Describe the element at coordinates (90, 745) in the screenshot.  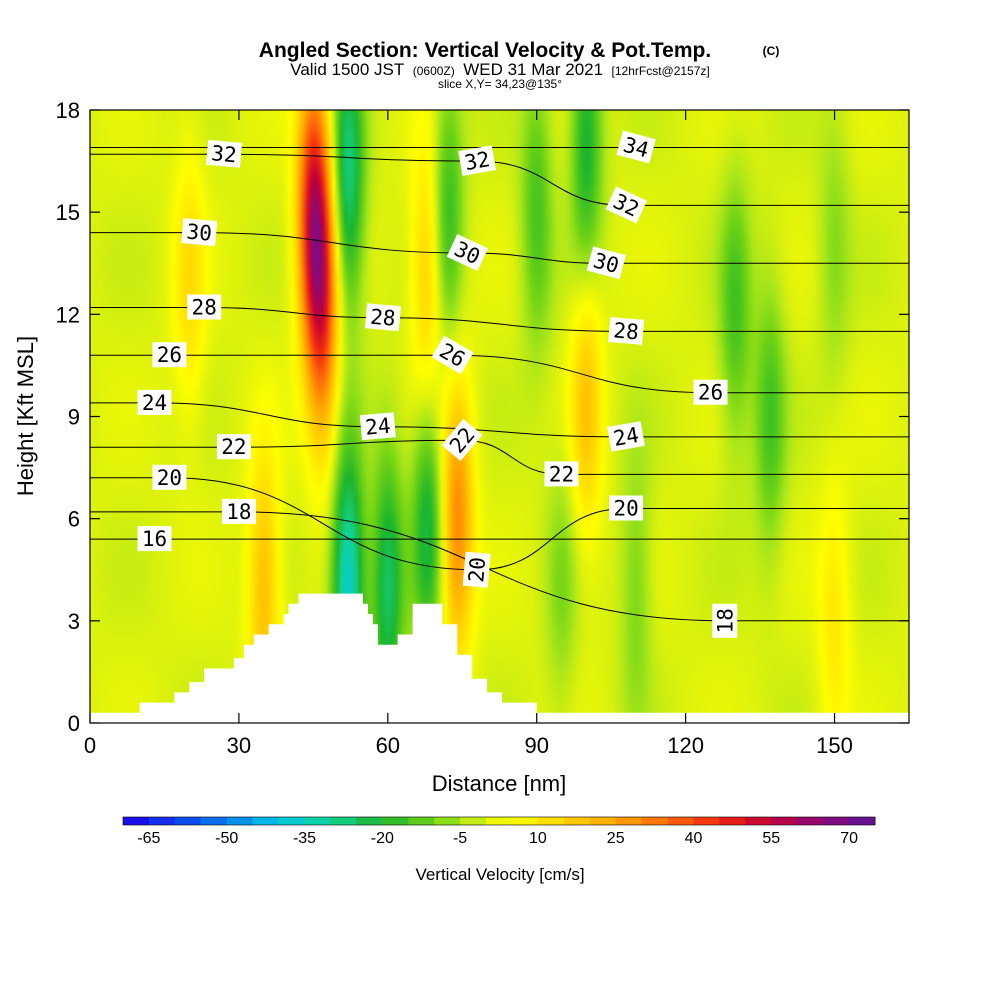
I see `x-tick-label: 0` at that location.